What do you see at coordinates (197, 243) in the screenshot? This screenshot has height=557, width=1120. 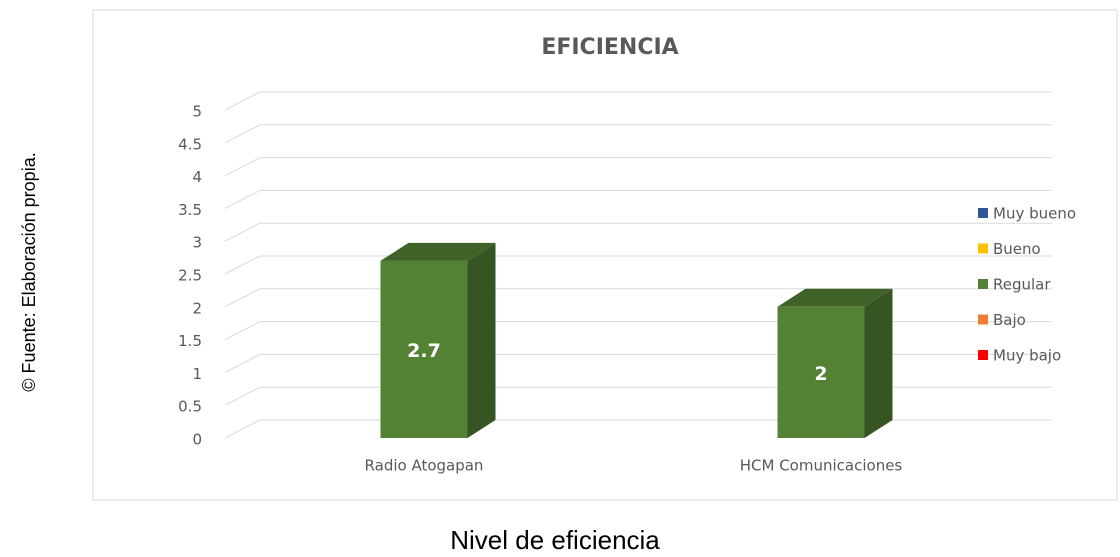 I see `y-tick-label: 3` at bounding box center [197, 243].